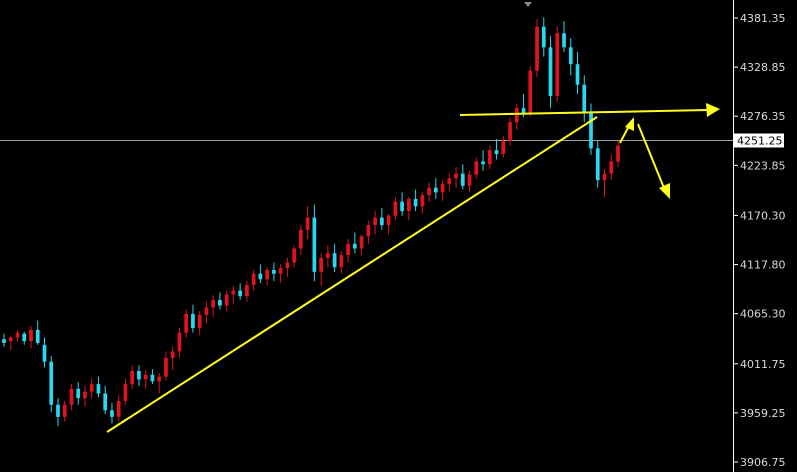 Image resolution: width=797 pixels, height=472 pixels. What do you see at coordinates (763, 215) in the screenshot?
I see `price-tick-label: 4170.30` at bounding box center [763, 215].